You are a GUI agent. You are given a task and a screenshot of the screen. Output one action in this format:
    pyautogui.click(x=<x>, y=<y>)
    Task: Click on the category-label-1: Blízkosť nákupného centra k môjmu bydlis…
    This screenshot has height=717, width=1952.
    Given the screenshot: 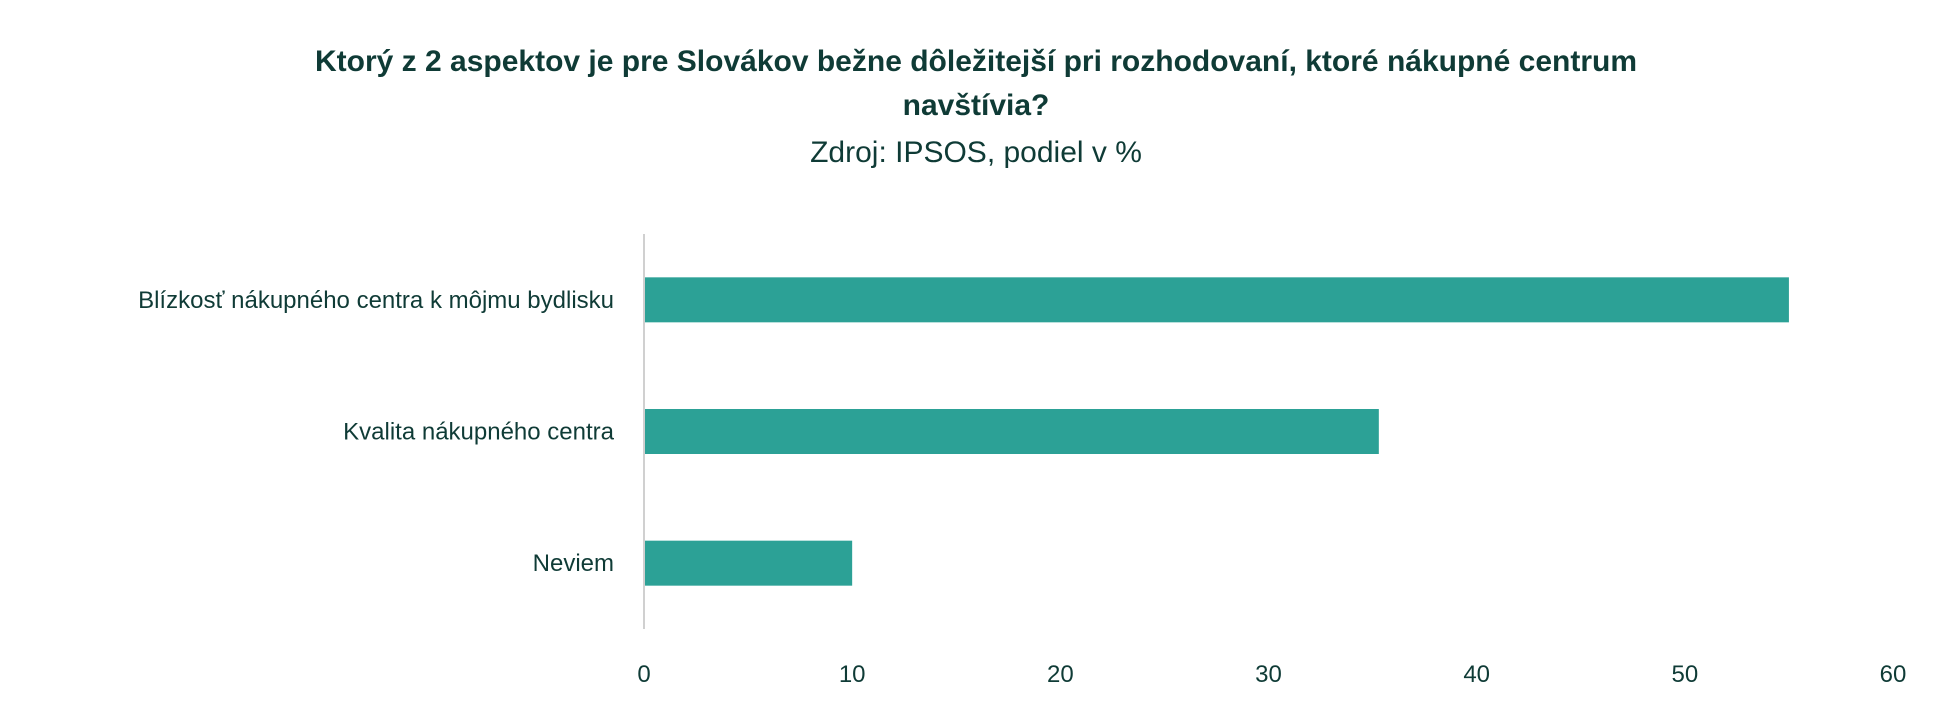 What is the action you would take?
    pyautogui.click(x=376, y=300)
    